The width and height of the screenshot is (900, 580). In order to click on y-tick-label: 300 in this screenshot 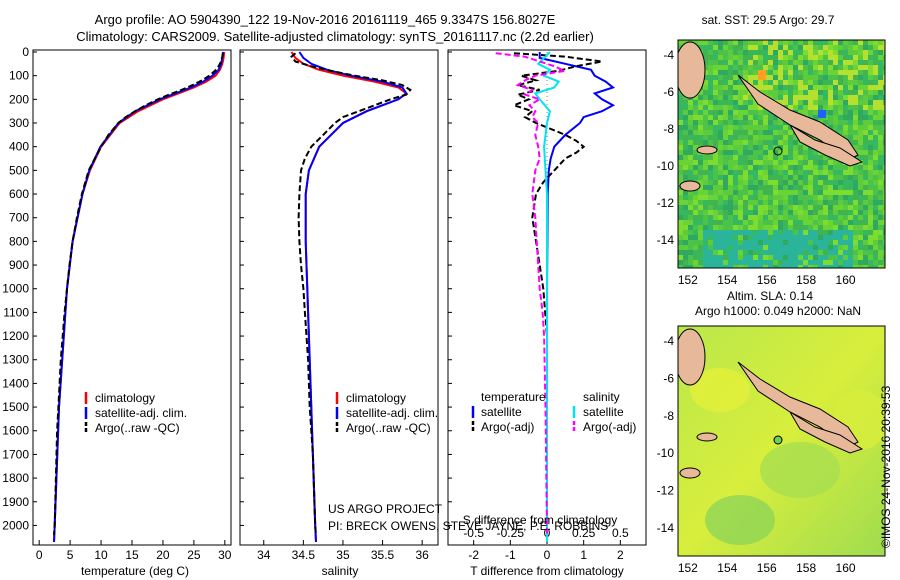, I will do `click(19, 123)`.